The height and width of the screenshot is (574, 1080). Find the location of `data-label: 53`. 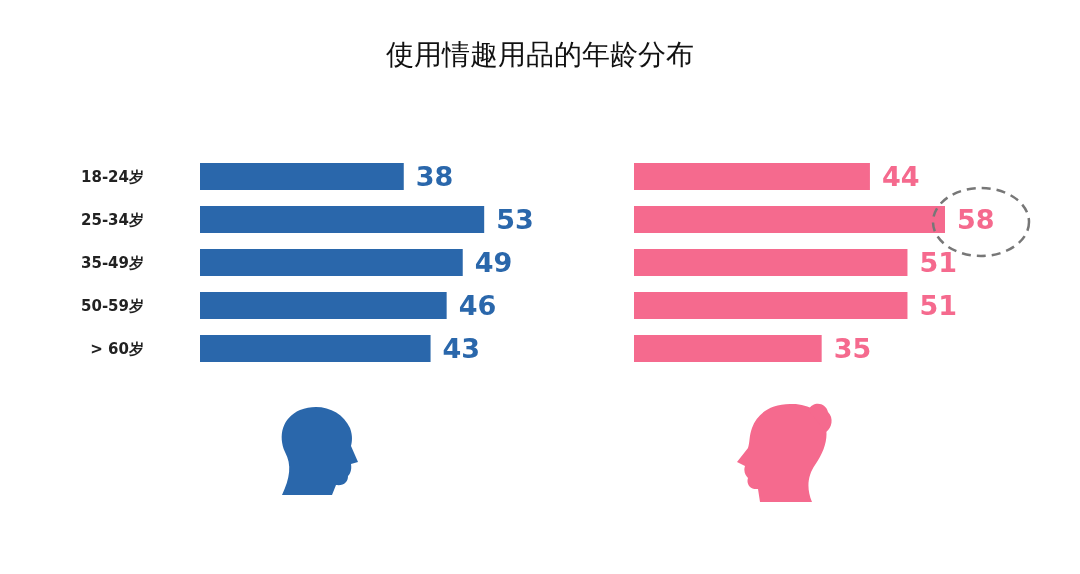

data-label: 53 is located at coordinates (515, 220).